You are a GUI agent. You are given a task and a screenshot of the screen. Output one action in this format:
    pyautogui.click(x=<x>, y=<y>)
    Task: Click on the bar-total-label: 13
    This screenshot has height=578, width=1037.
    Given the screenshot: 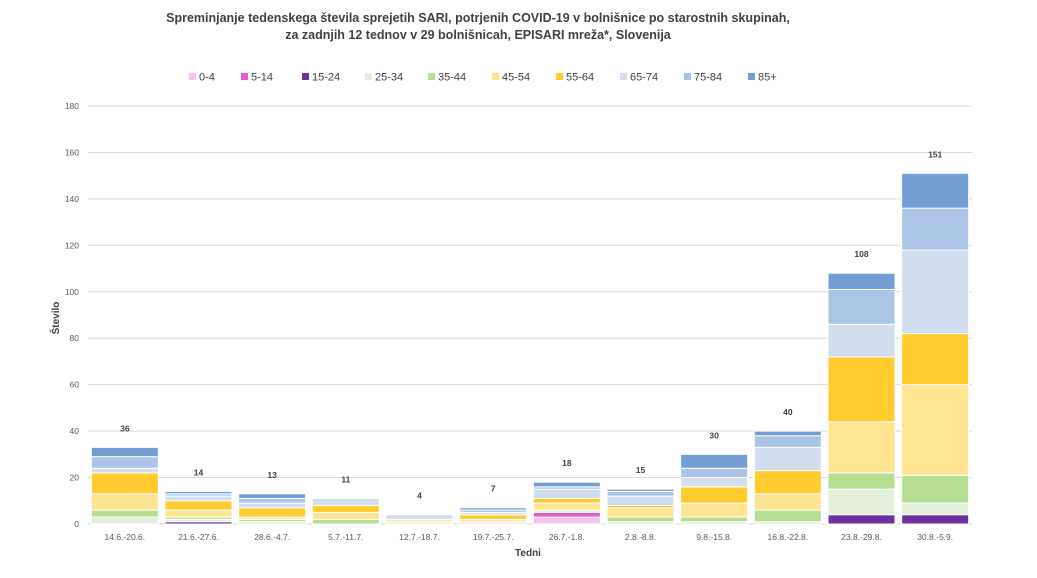 What is the action you would take?
    pyautogui.click(x=272, y=475)
    